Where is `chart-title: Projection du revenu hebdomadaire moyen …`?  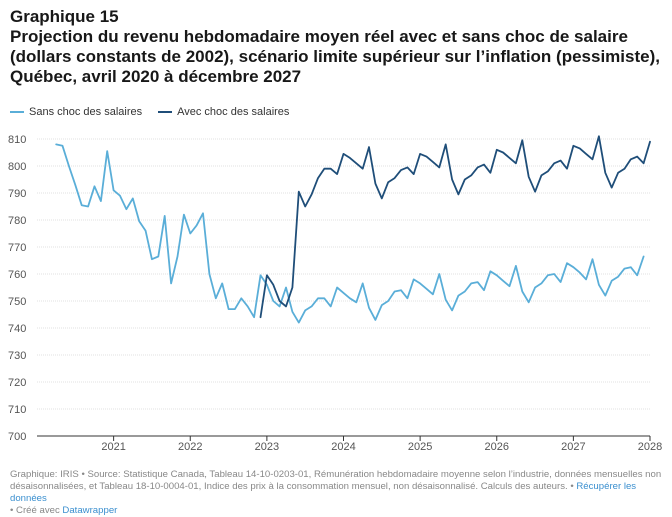
chart-title: Projection du revenu hebdomadaire moyen … is located at coordinates (335, 56).